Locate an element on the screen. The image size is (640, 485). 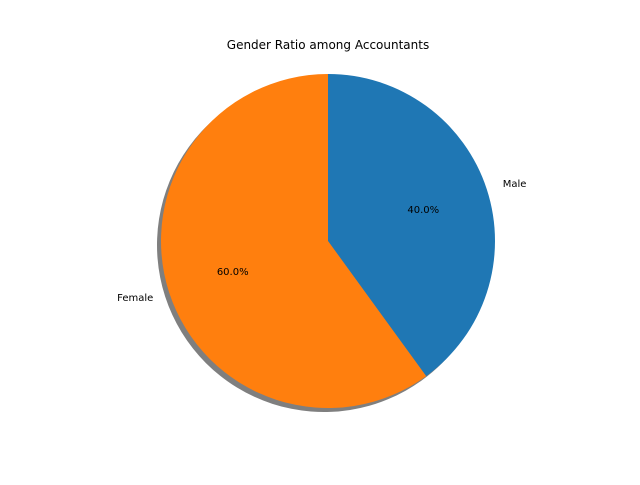
slice-percent-female: 60.0% is located at coordinates (233, 272).